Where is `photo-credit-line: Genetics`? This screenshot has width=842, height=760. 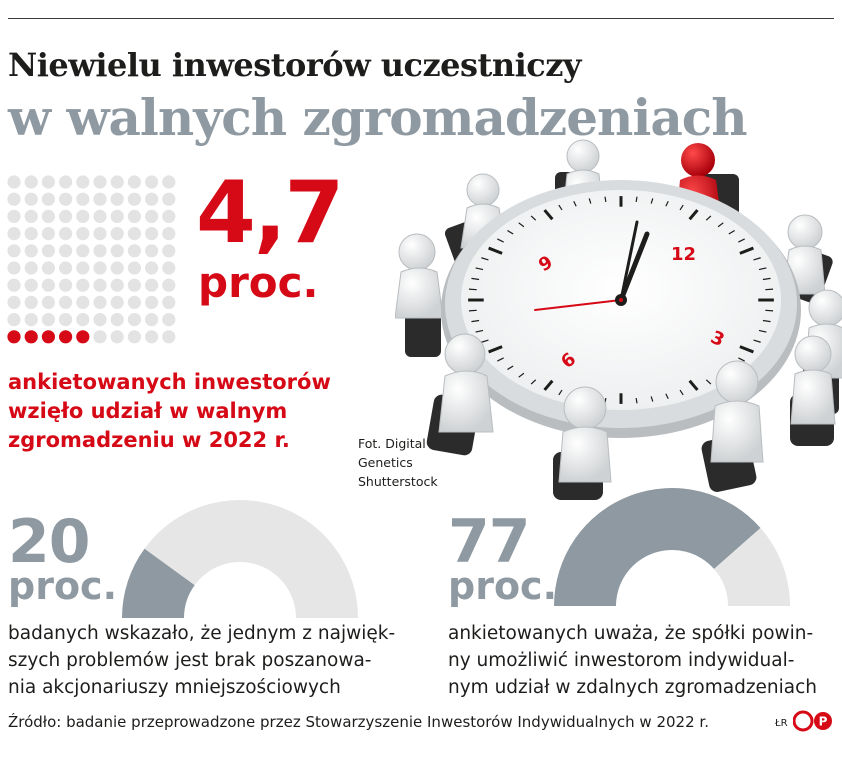 photo-credit-line: Genetics is located at coordinates (385, 462).